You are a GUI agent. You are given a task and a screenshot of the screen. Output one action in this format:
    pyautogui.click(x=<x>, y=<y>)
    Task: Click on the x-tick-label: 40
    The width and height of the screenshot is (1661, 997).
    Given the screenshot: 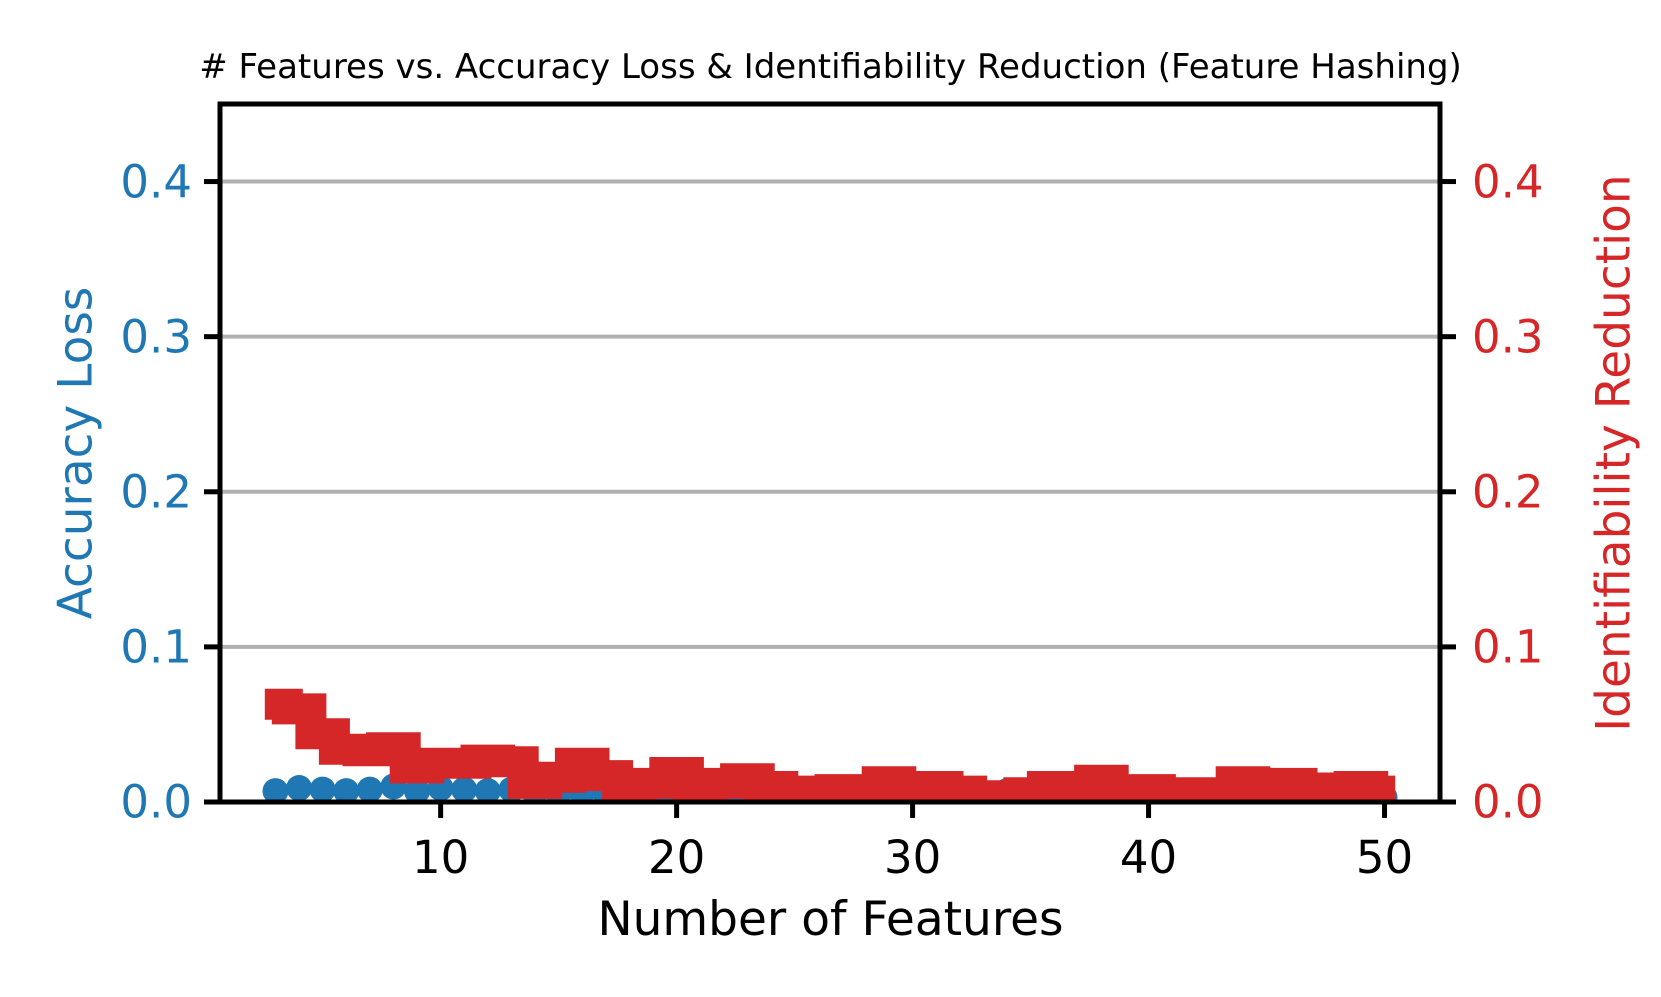 What is the action you would take?
    pyautogui.click(x=1148, y=857)
    